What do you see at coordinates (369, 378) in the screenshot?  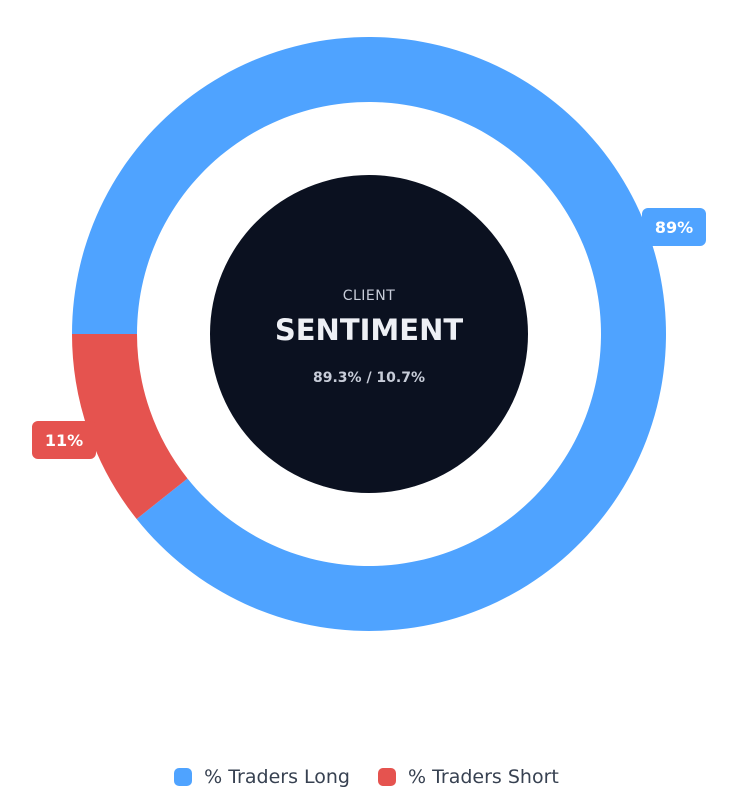 I see `center-label-ratio: 89.3% / 10.7%` at bounding box center [369, 378].